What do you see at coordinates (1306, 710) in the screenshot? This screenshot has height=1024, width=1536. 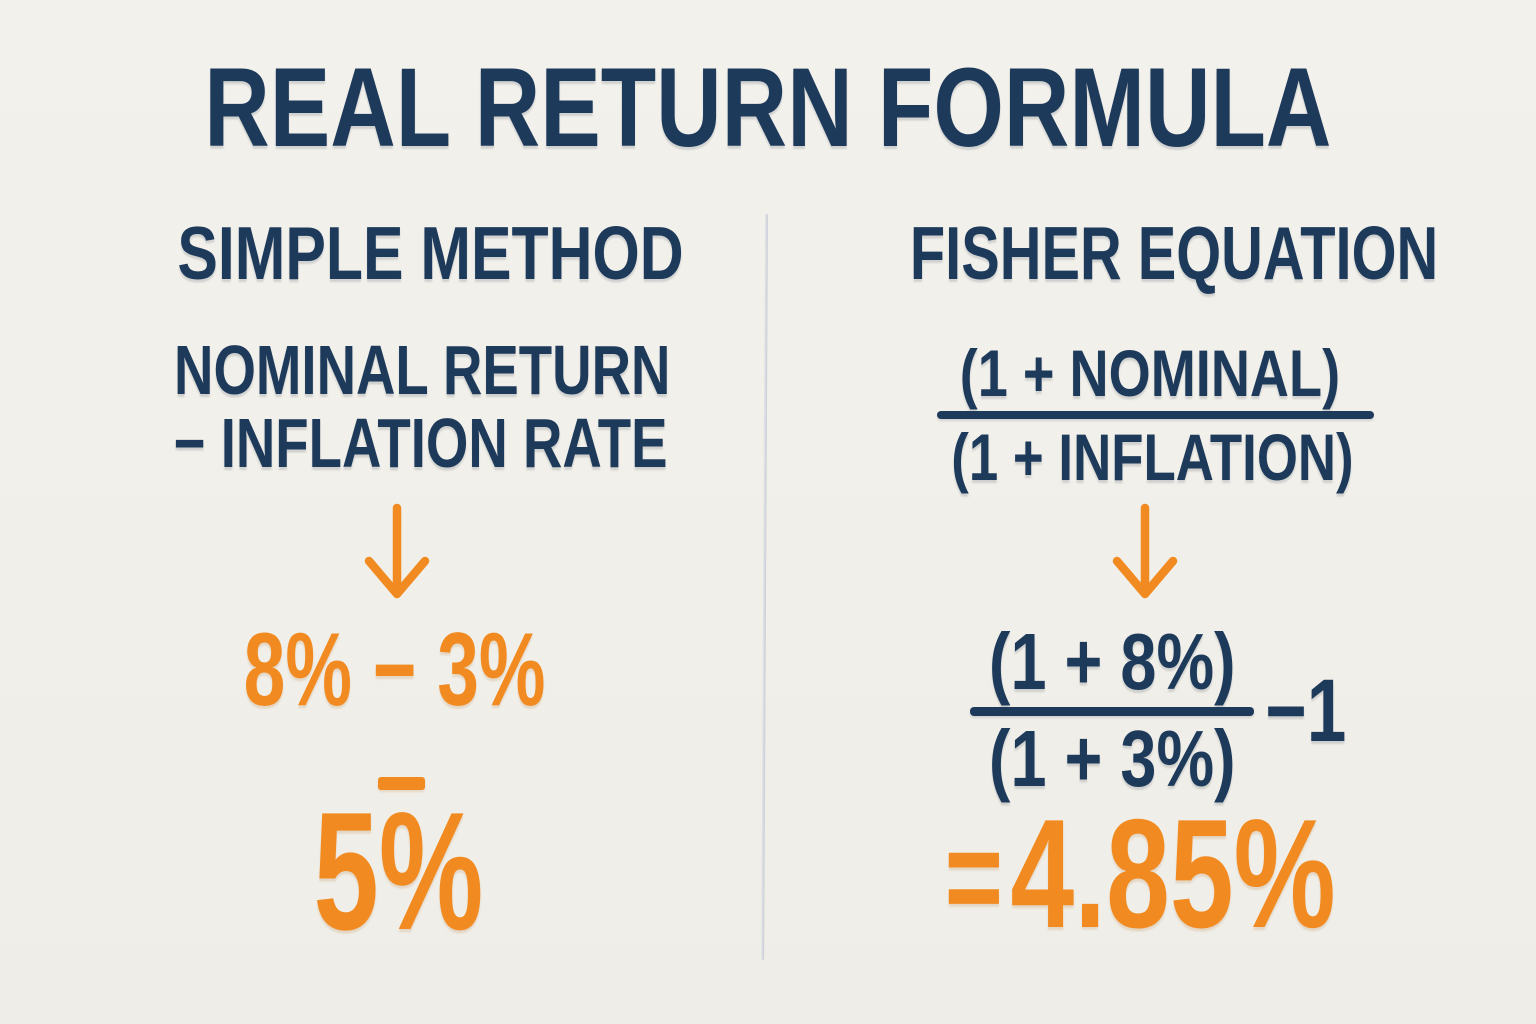 I see `minus-one: −1` at bounding box center [1306, 710].